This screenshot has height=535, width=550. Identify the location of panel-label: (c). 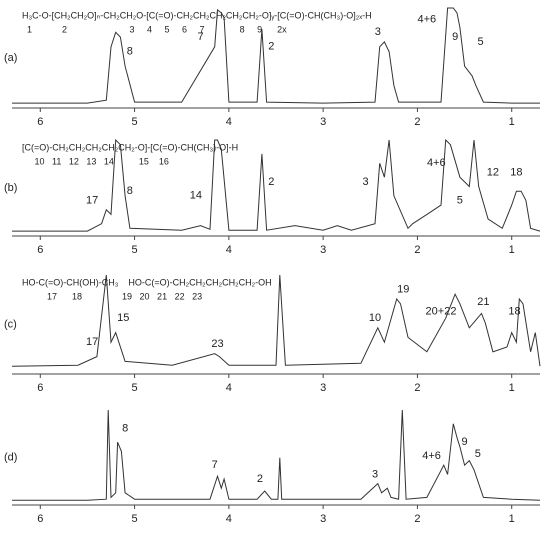
(10, 324).